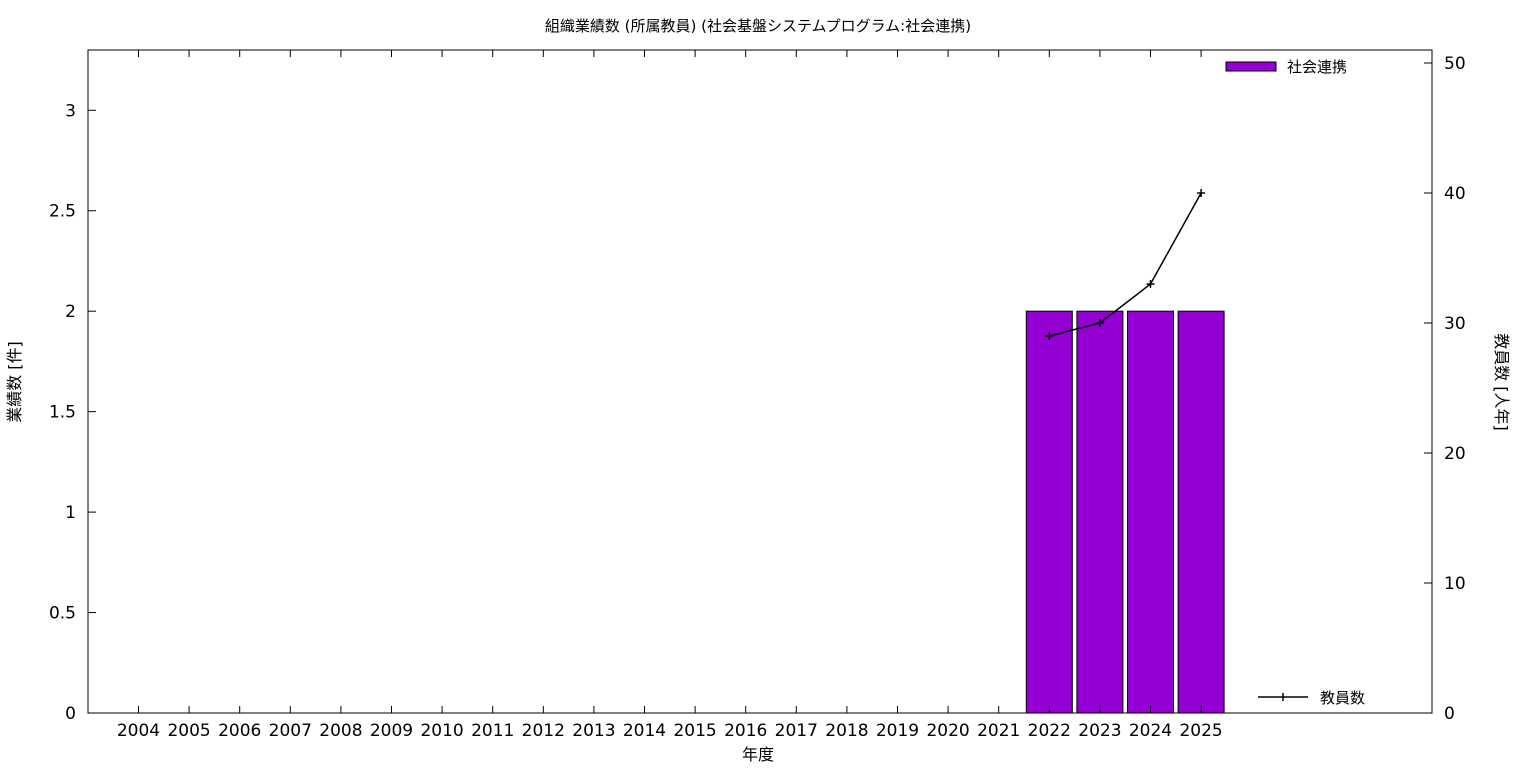 The image size is (1536, 768). I want to click on x-tick-label: 2015, so click(694, 731).